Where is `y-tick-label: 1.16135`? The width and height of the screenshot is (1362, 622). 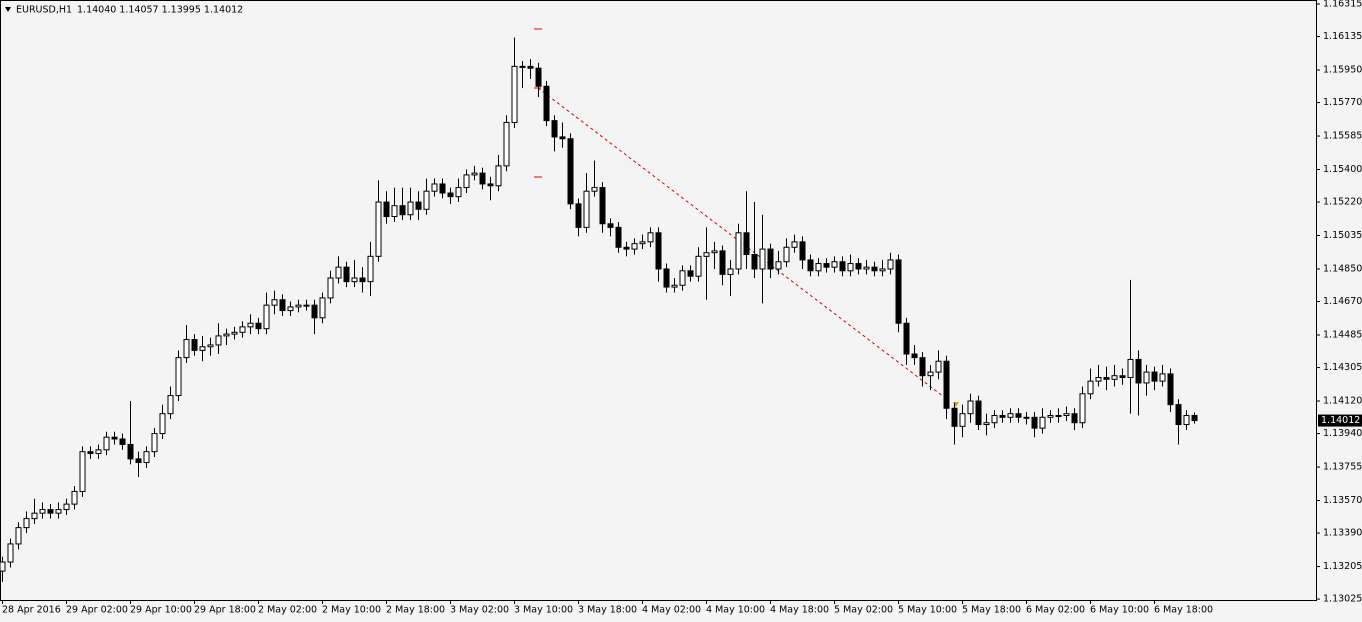
y-tick-label: 1.16135 is located at coordinates (1342, 36).